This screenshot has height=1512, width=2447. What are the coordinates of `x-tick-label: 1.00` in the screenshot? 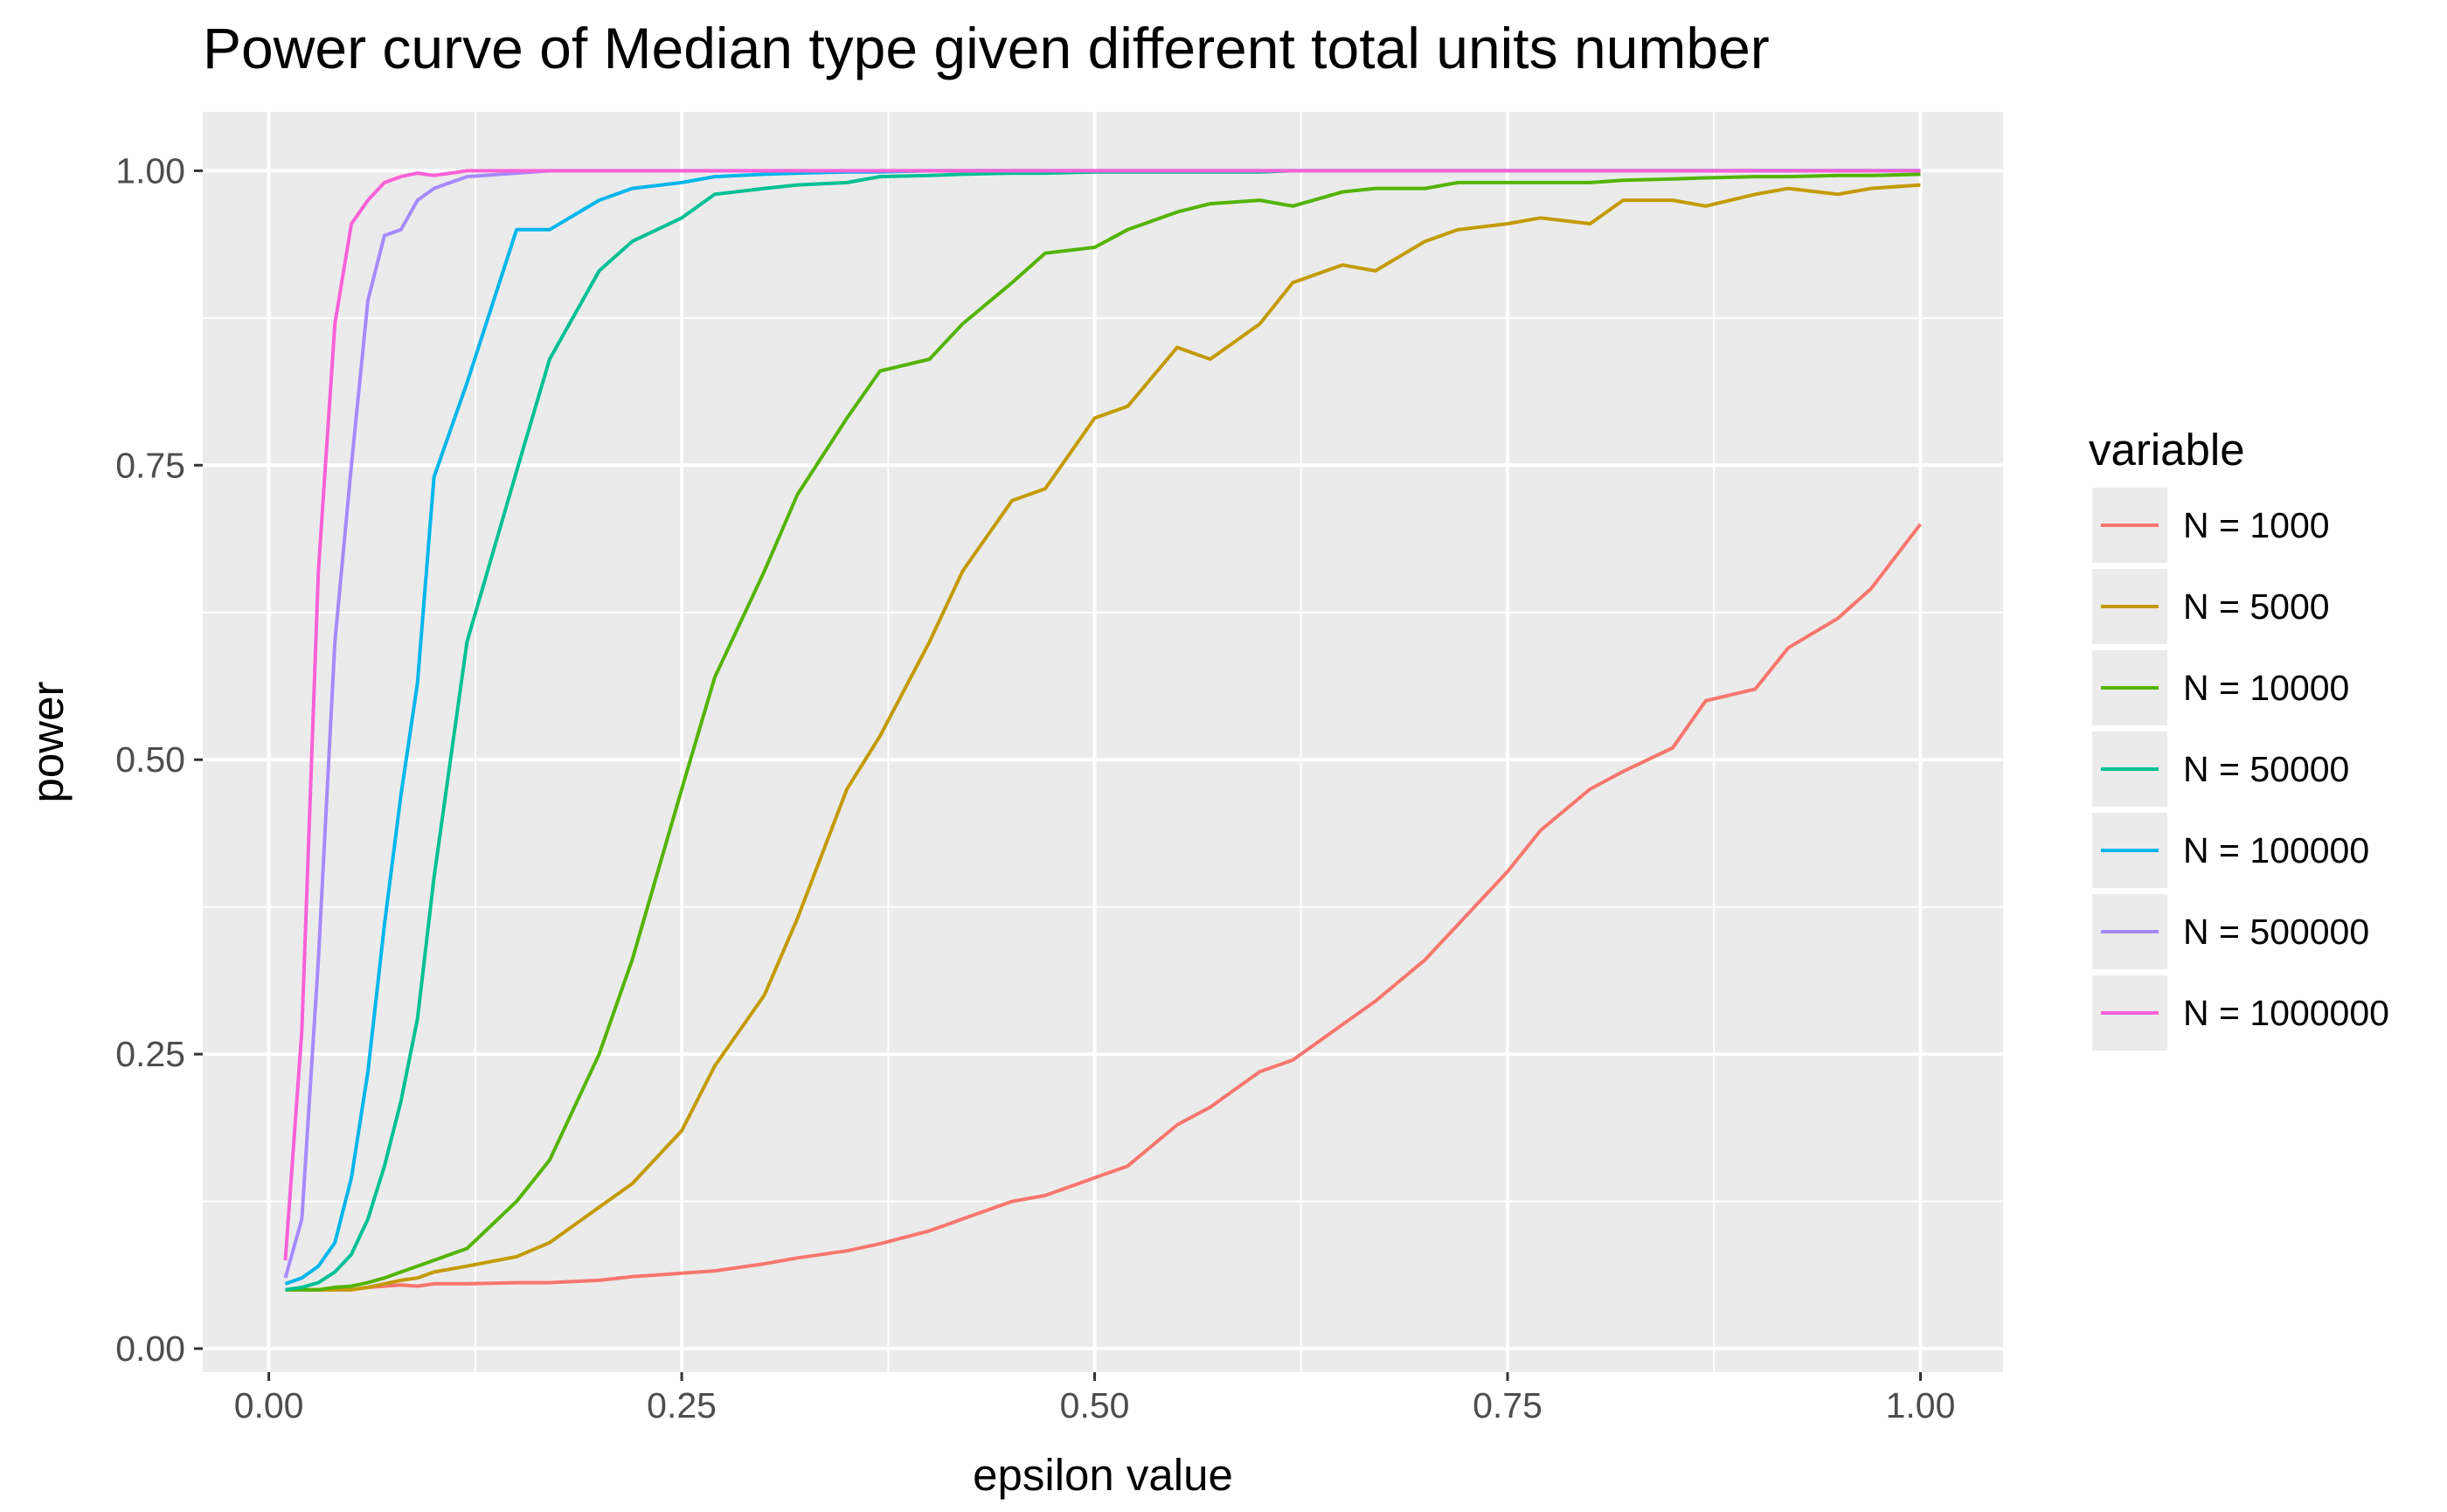 It's located at (1921, 1405).